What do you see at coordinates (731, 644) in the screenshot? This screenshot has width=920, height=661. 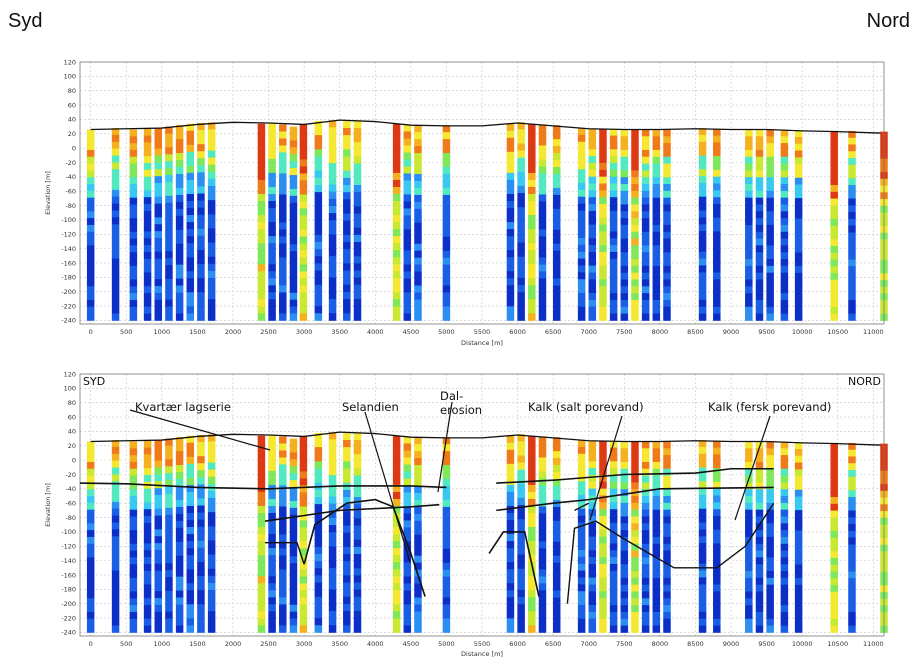 I see `x-tick-label: 9000` at bounding box center [731, 644].